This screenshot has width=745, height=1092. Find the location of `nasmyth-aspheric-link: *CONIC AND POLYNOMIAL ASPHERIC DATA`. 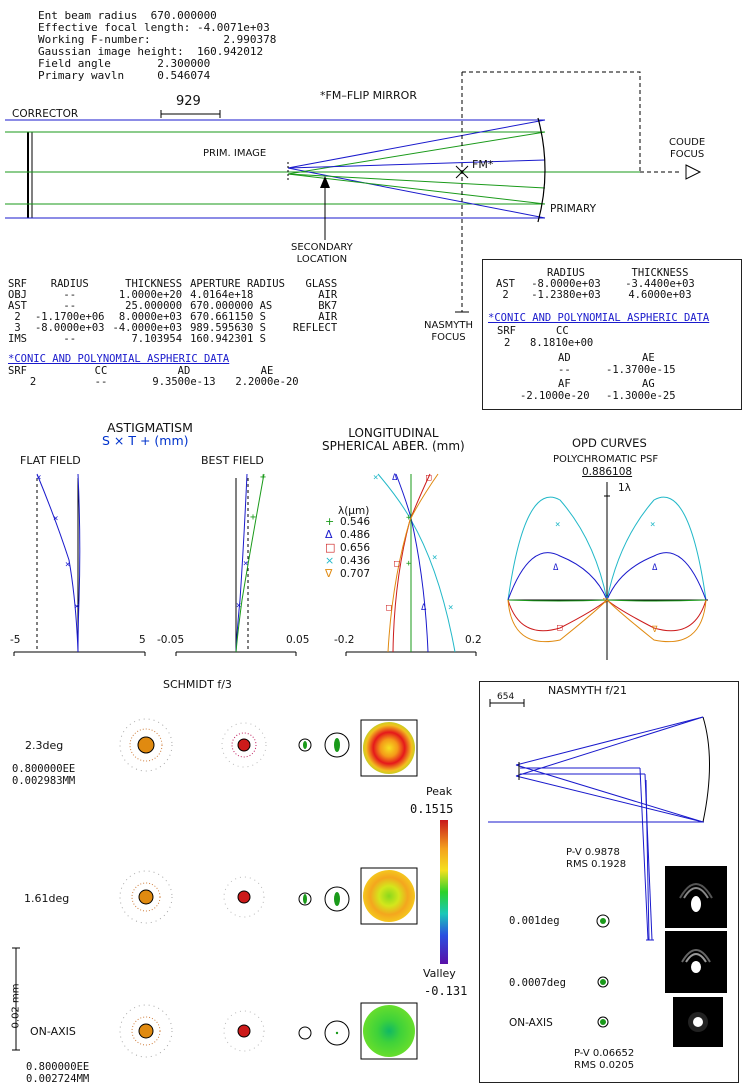

nasmyth-aspheric-link: *CONIC AND POLYNOMIAL ASPHERIC DATA is located at coordinates (599, 318).